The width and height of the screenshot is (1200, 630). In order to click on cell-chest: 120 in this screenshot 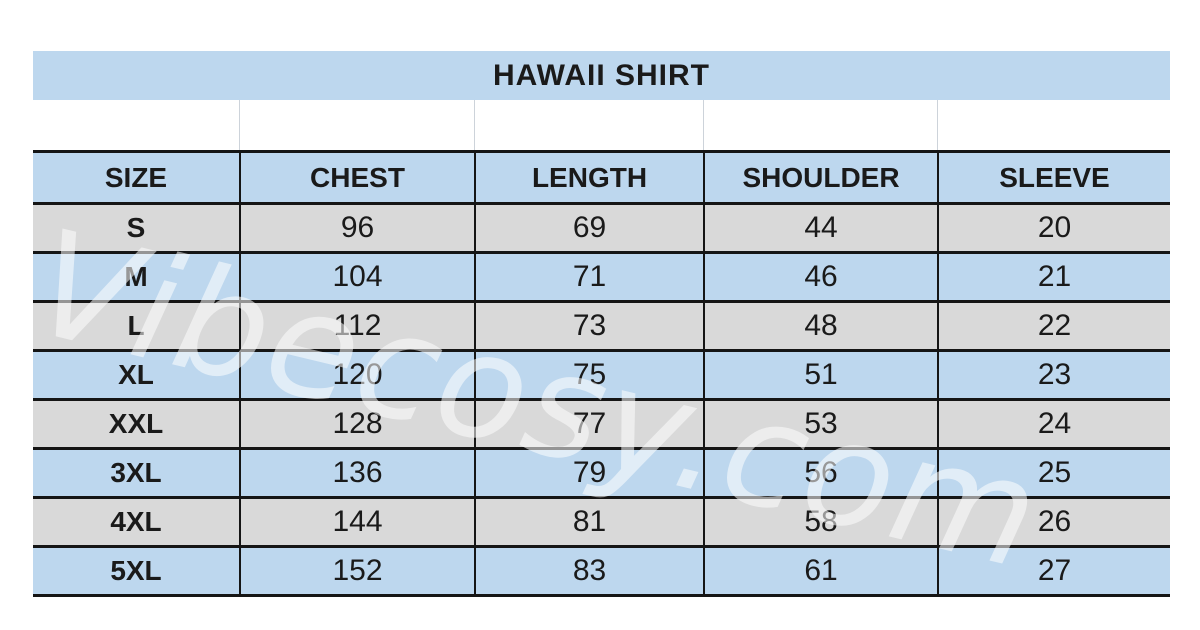, I will do `click(356, 375)`.